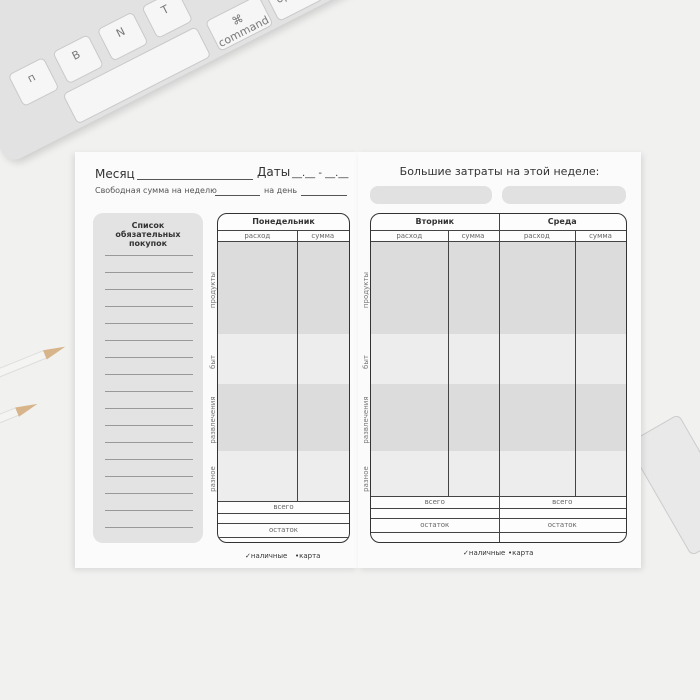  Describe the element at coordinates (115, 174) in the screenshot. I see `month-label: Месяц` at that location.